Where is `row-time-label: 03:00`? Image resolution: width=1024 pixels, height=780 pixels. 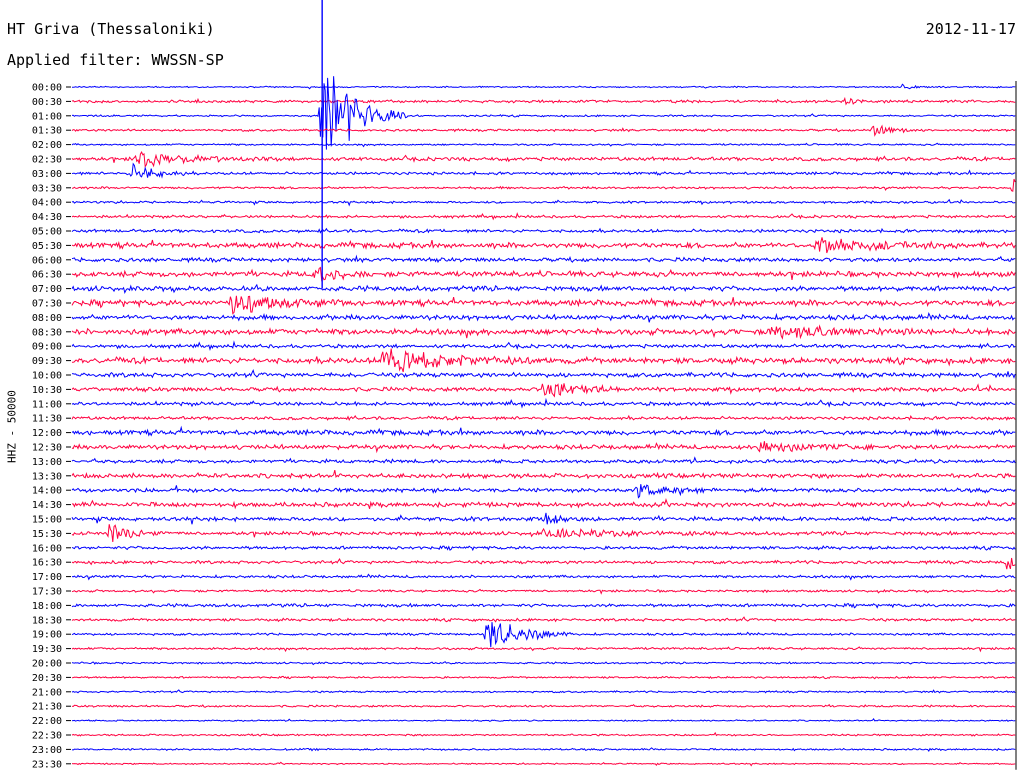 row-time-label: 03:00 is located at coordinates (47, 174).